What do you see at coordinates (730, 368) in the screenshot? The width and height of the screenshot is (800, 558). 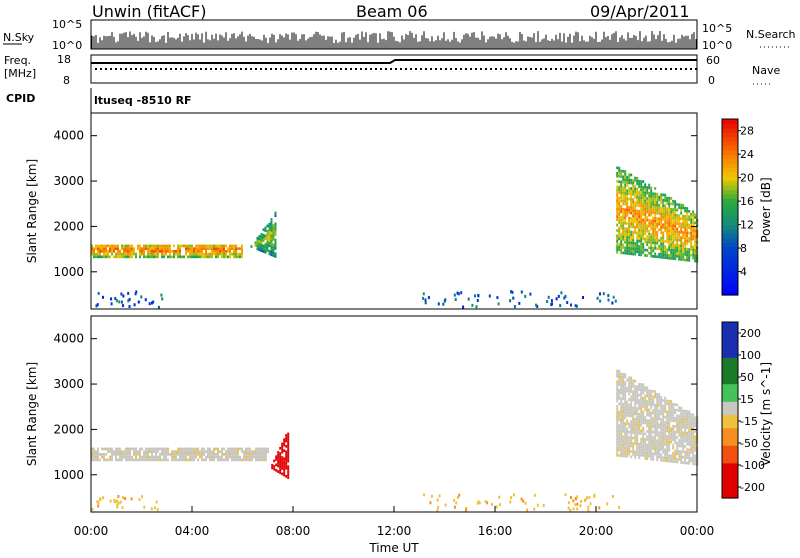 I see `colorbar-cell` at bounding box center [730, 368].